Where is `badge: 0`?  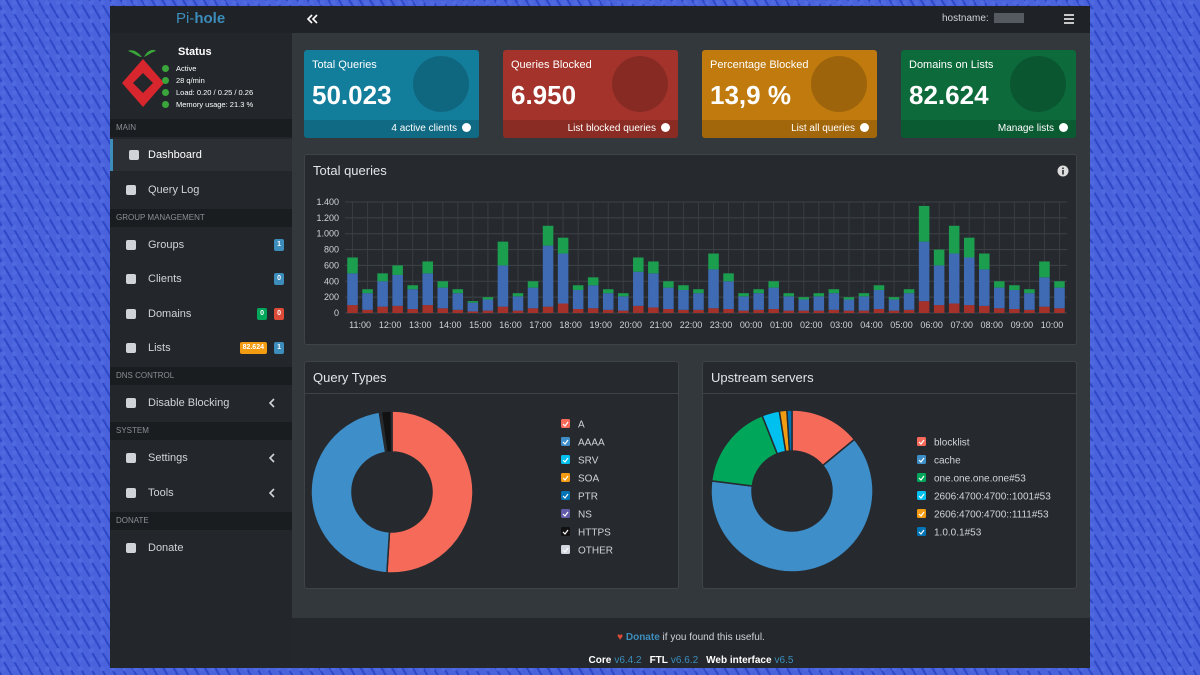
badge: 0 is located at coordinates (279, 279).